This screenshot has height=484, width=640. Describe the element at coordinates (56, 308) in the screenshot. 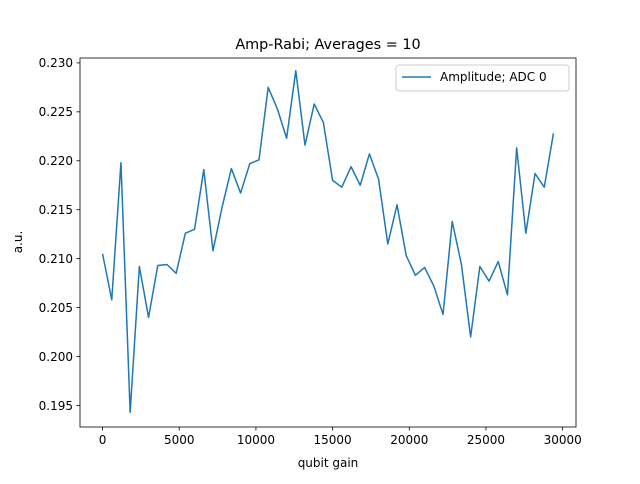

I see `y-tick-label: 0.205` at that location.